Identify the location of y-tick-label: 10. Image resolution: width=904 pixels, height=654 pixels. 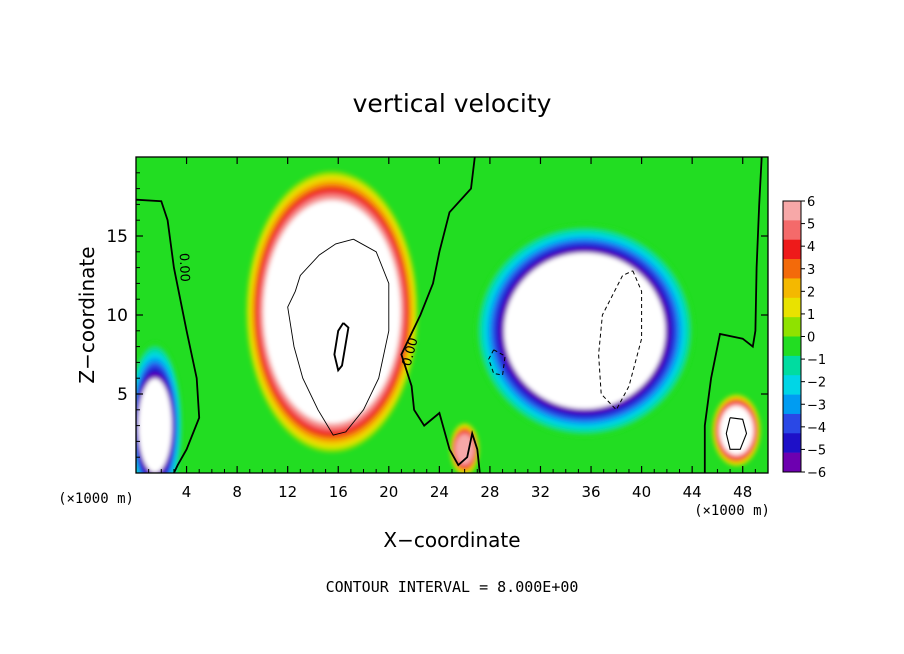
(117, 316).